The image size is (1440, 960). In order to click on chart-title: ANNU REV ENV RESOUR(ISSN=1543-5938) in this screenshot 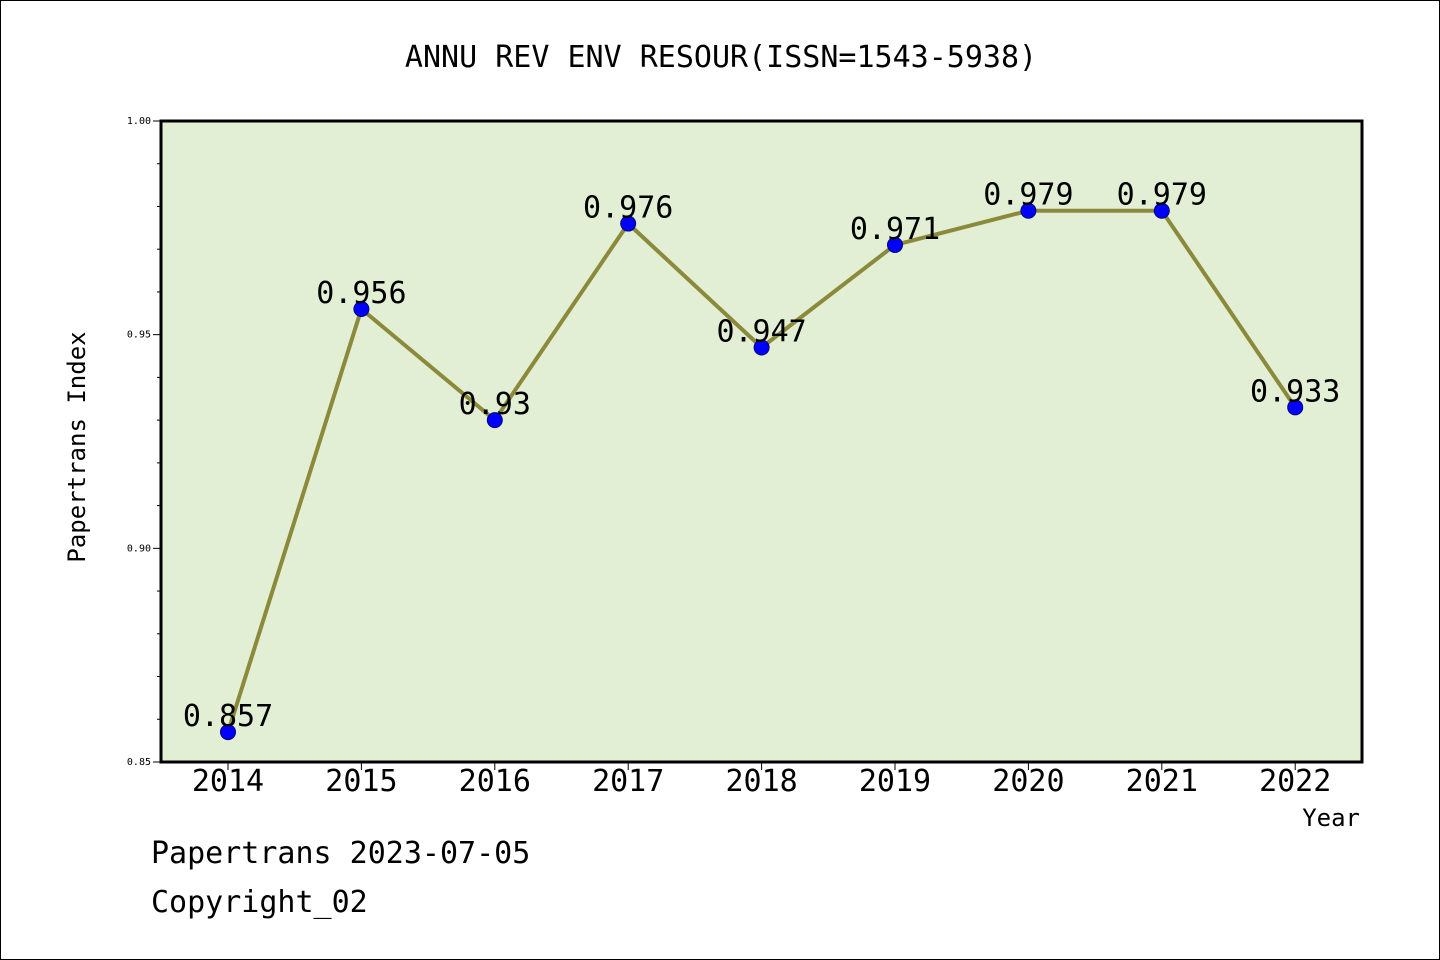, I will do `click(721, 57)`.